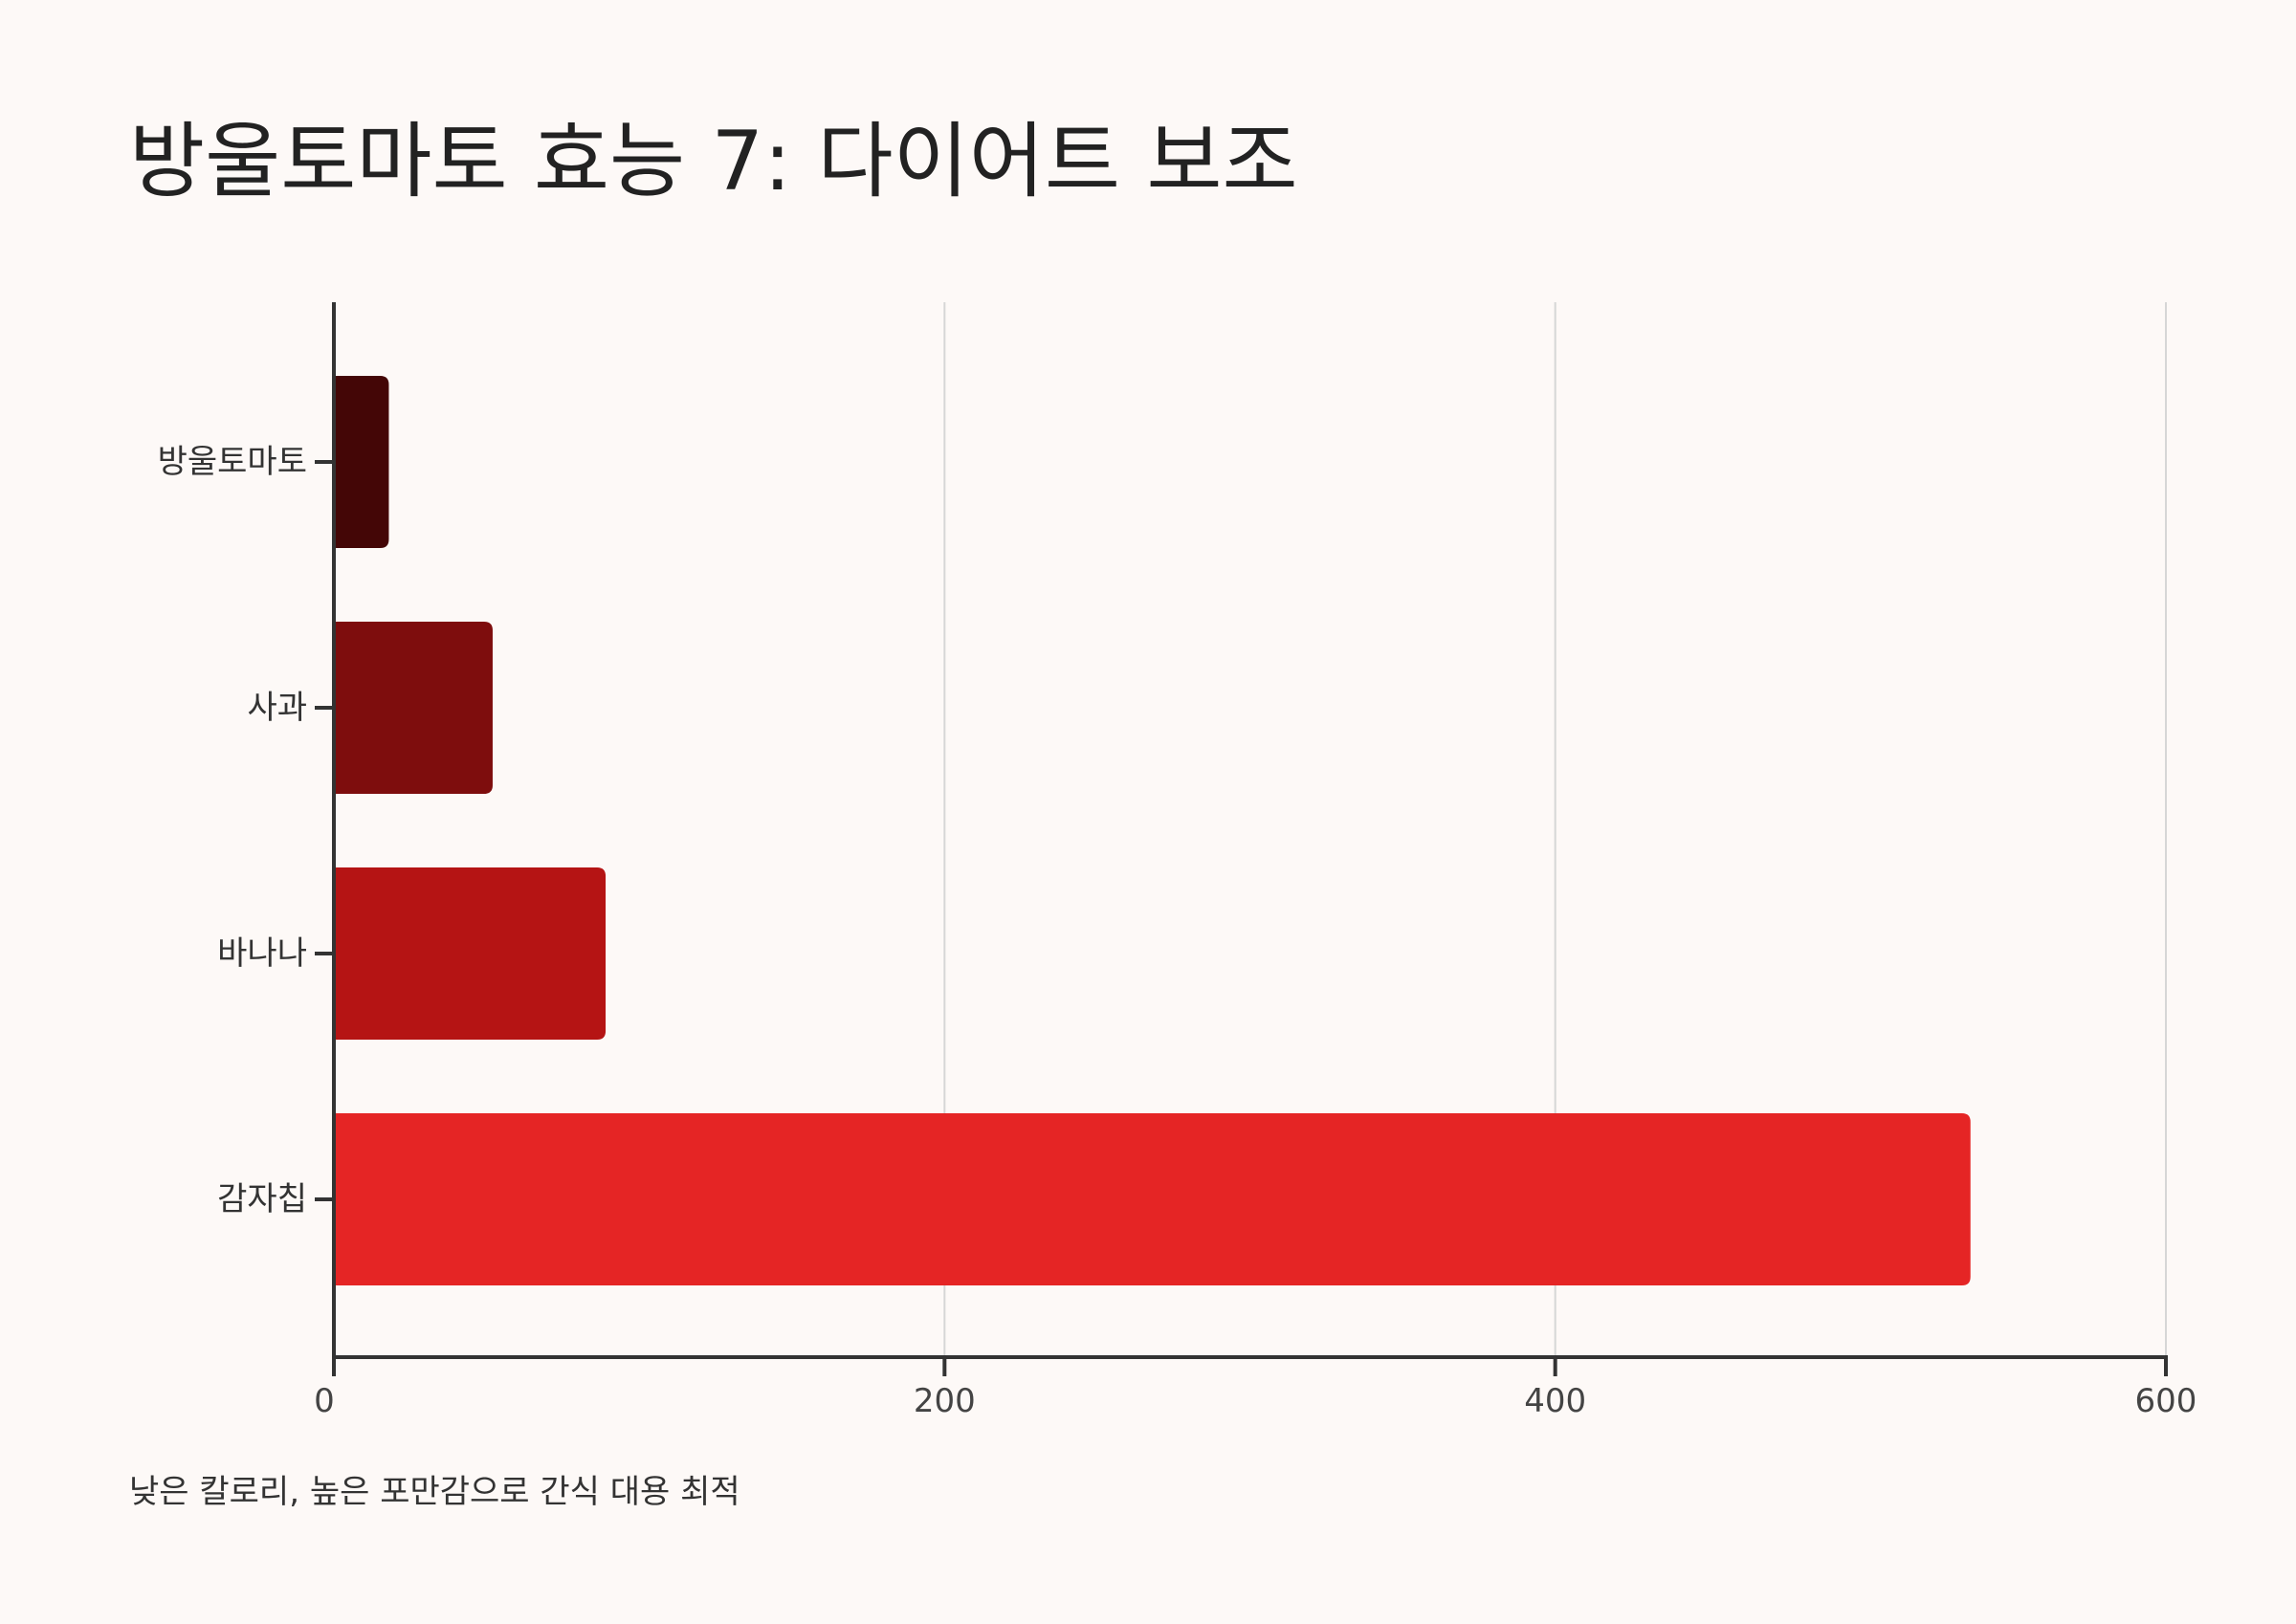 The height and width of the screenshot is (1624, 2296). What do you see at coordinates (262, 1199) in the screenshot?
I see `category-label: 감자칩` at bounding box center [262, 1199].